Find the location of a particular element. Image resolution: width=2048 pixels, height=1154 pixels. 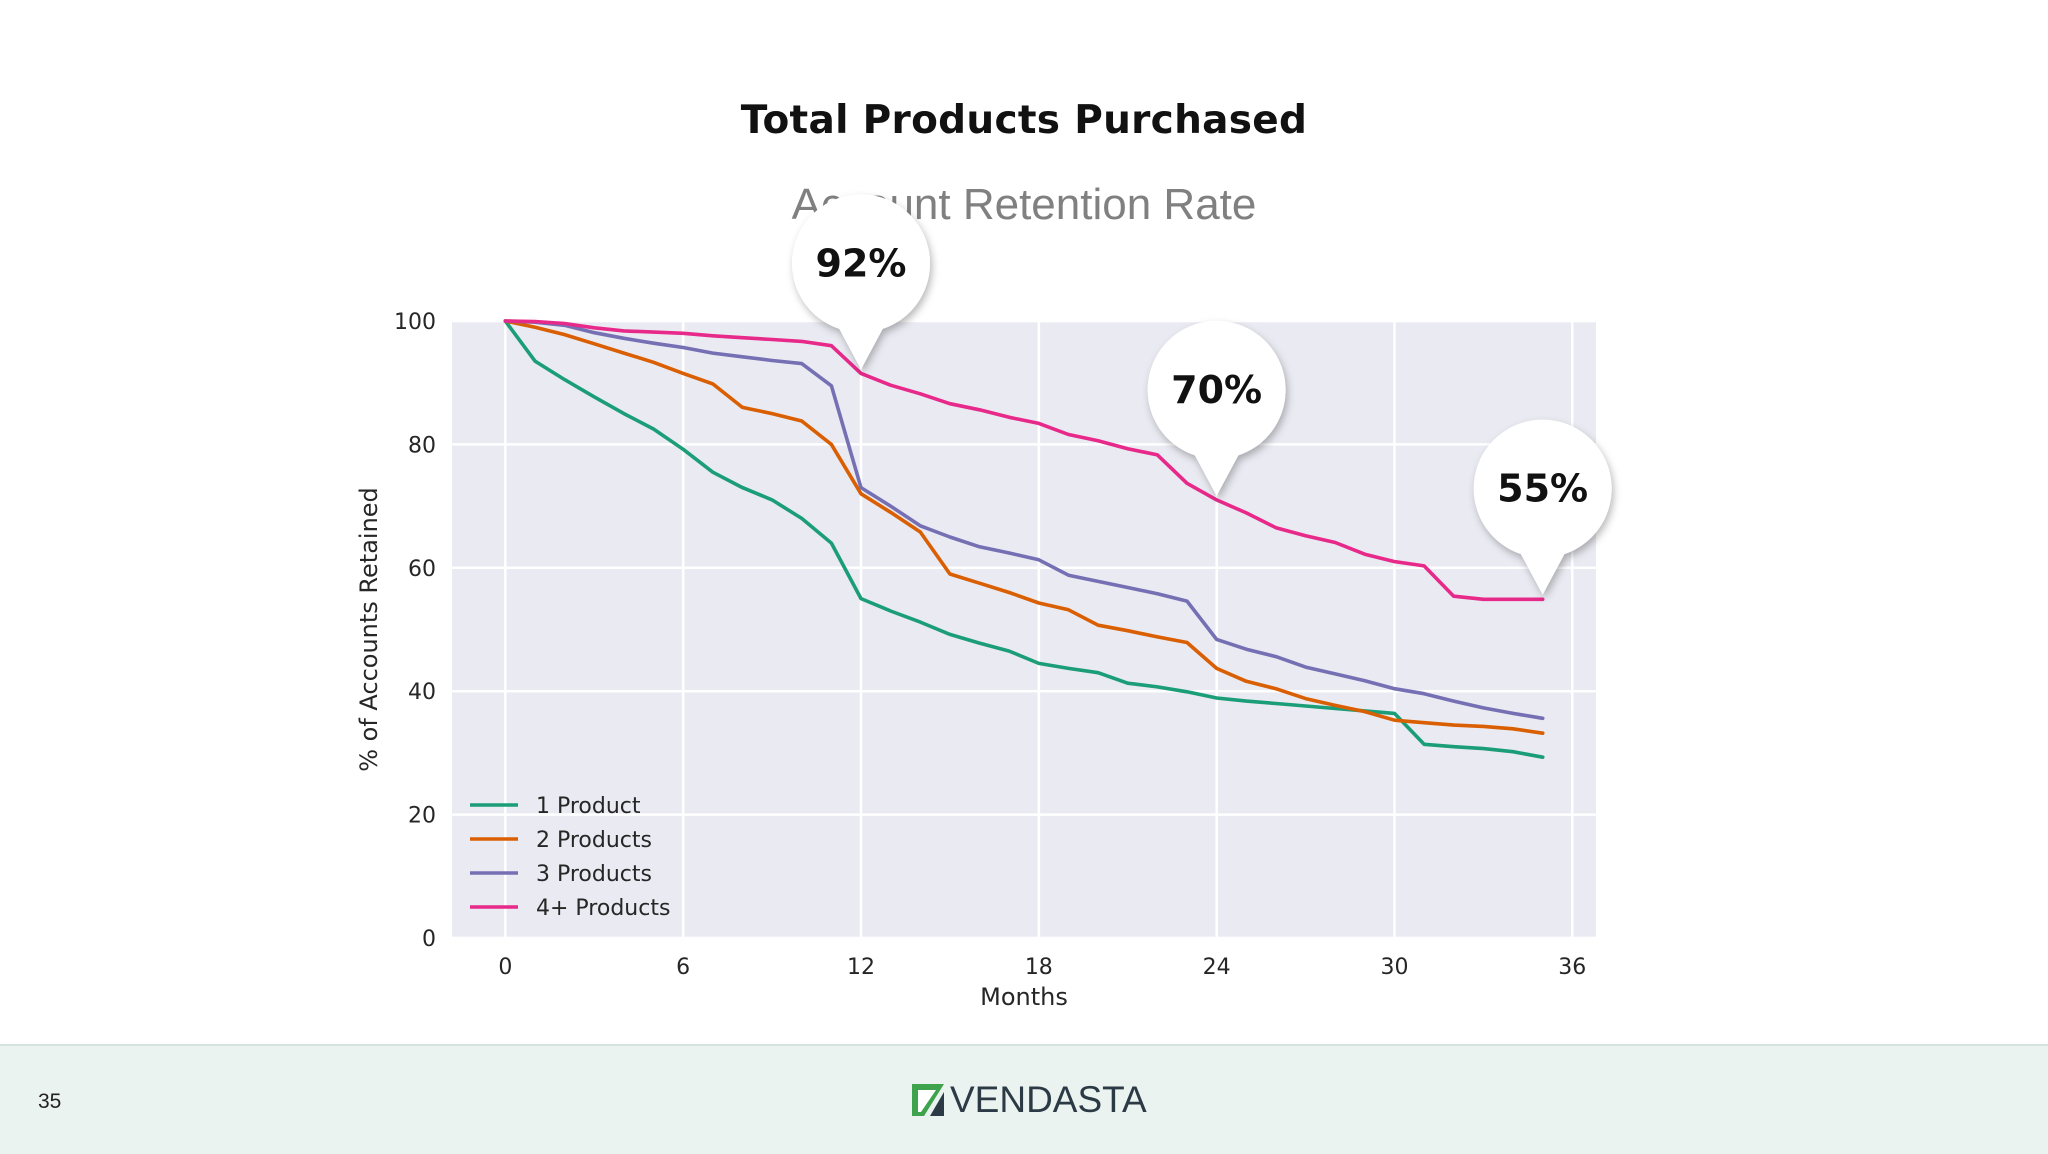

legend-label: 3 Products is located at coordinates (594, 874).